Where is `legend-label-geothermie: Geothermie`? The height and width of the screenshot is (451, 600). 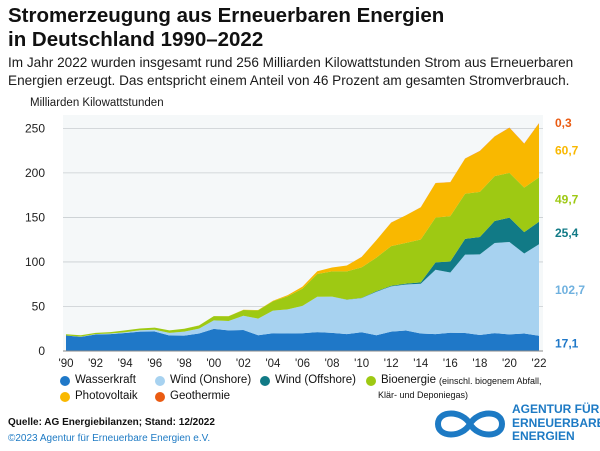 legend-label-geothermie: Geothermie is located at coordinates (200, 396).